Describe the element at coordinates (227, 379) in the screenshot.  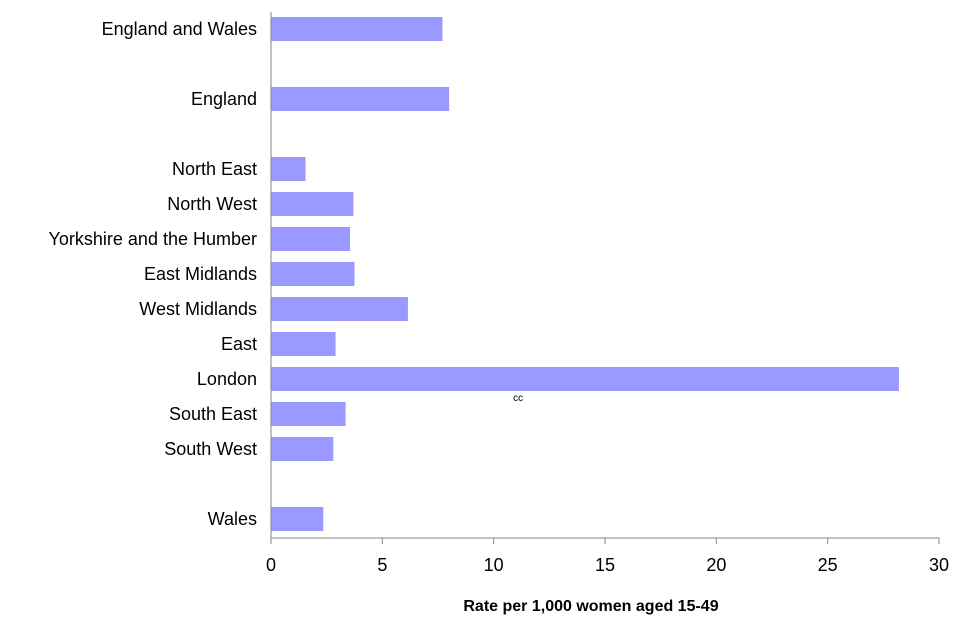
I see `category-label-london: London` at that location.